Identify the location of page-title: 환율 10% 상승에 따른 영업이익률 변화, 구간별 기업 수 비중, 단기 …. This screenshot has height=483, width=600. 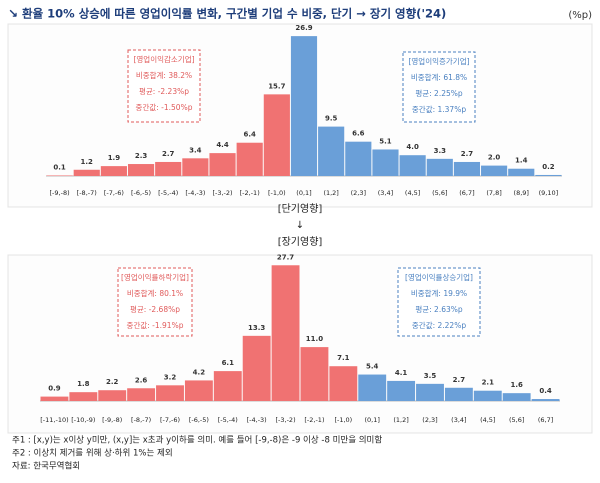
(234, 14).